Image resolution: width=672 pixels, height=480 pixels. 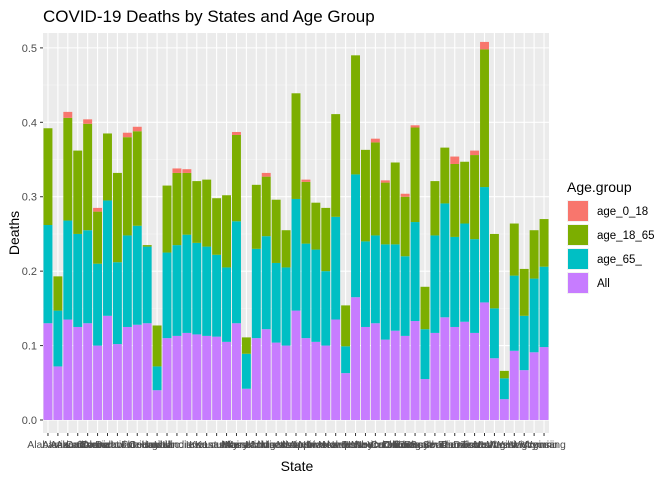 What do you see at coordinates (236, 445) in the screenshot?
I see `x-tick-label: Maine` at bounding box center [236, 445].